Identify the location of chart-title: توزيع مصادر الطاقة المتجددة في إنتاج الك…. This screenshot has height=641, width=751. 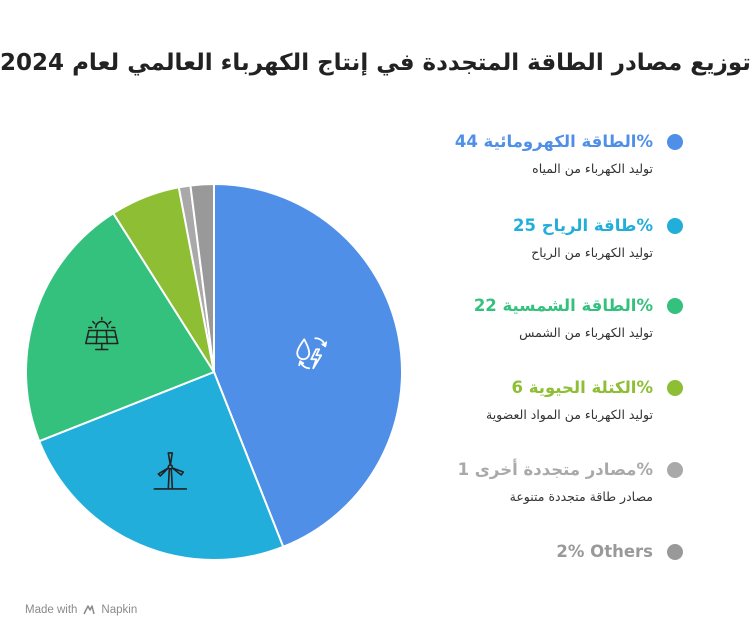
(375, 63).